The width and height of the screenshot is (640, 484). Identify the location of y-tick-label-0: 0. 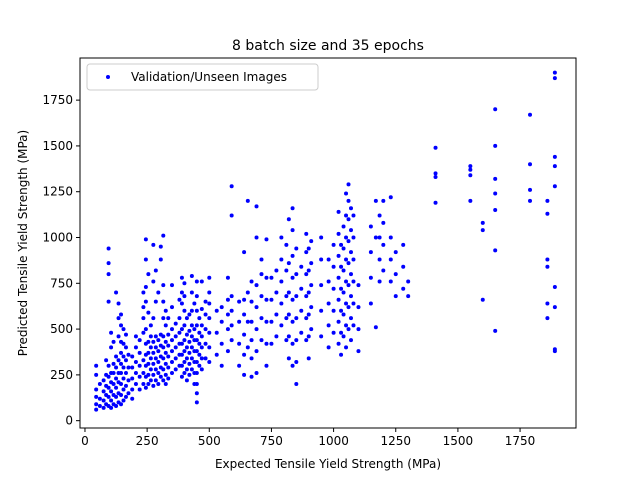
(69, 421).